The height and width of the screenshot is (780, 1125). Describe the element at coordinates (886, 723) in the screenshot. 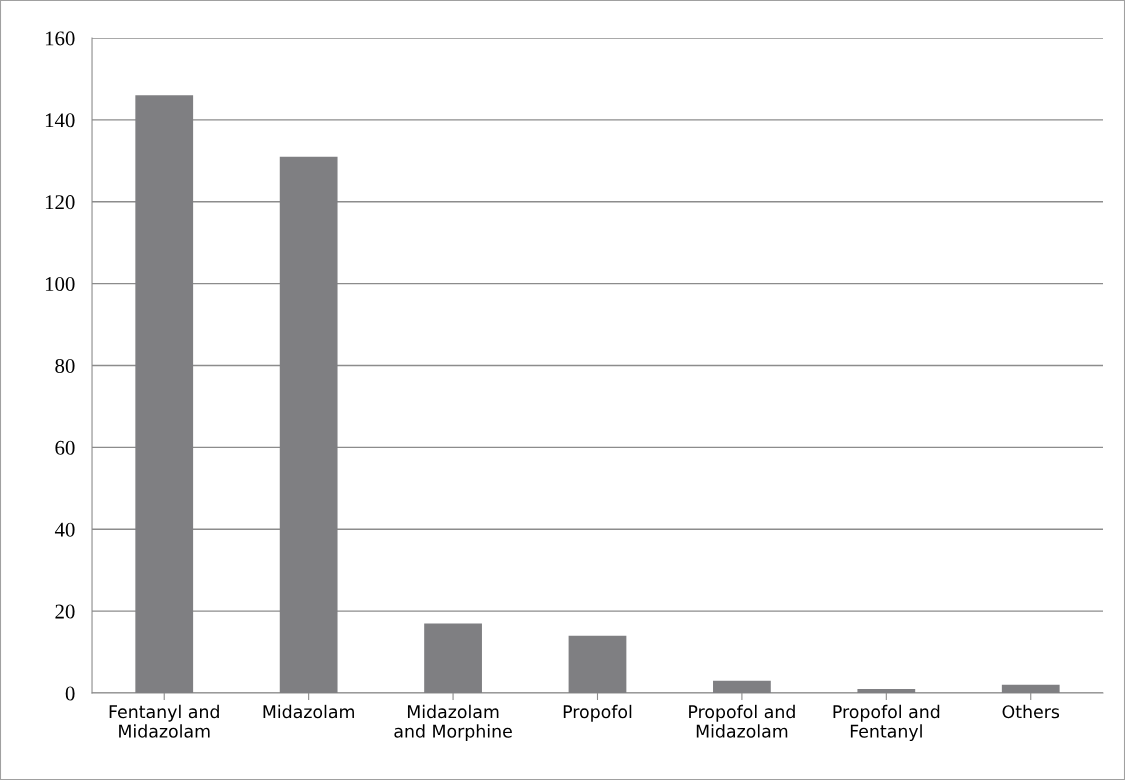

I see `x-tick-label: Propofol and Fentanyl` at that location.